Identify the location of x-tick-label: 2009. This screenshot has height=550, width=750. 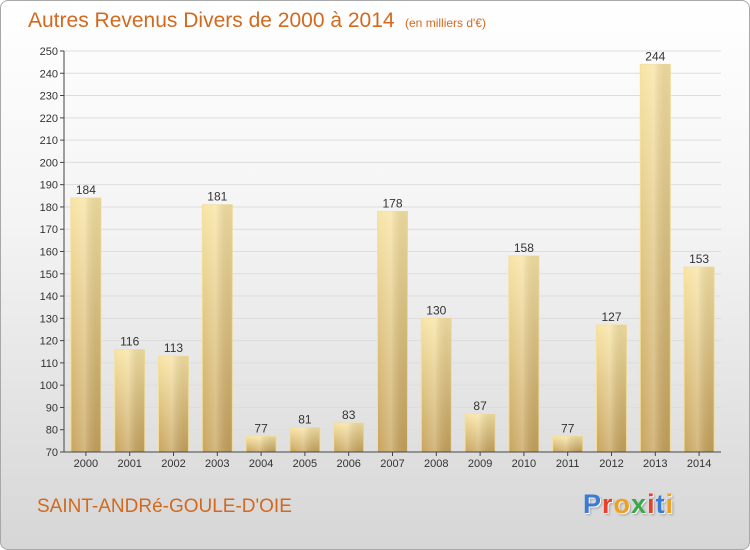
(480, 464).